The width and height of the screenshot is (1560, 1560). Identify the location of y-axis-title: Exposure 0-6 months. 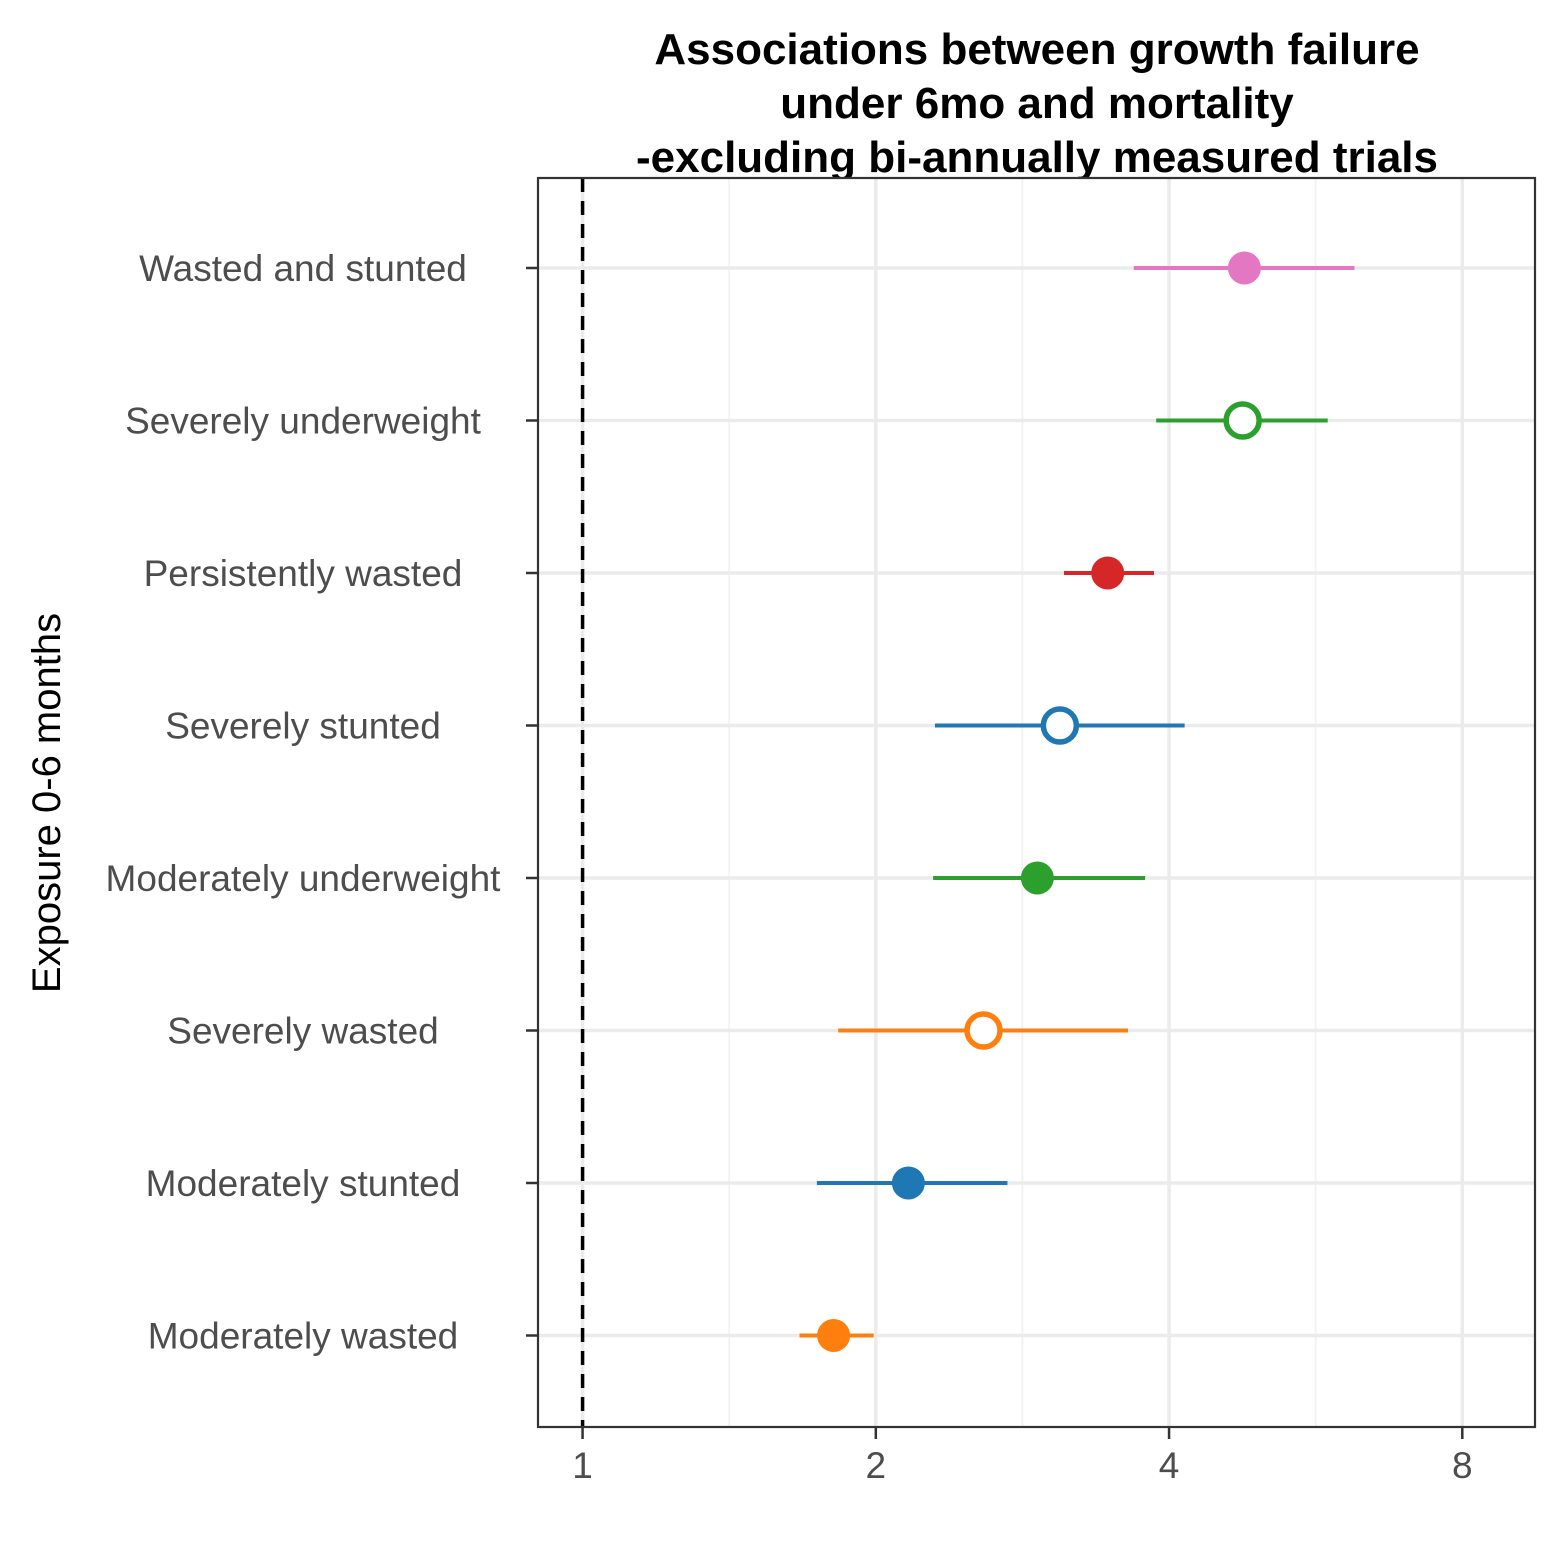
(47, 803).